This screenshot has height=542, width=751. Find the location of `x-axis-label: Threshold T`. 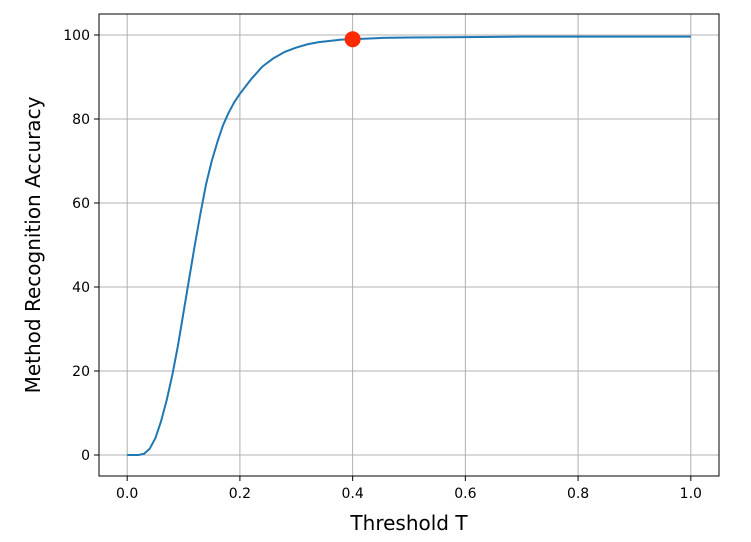

x-axis-label: Threshold T is located at coordinates (408, 523).